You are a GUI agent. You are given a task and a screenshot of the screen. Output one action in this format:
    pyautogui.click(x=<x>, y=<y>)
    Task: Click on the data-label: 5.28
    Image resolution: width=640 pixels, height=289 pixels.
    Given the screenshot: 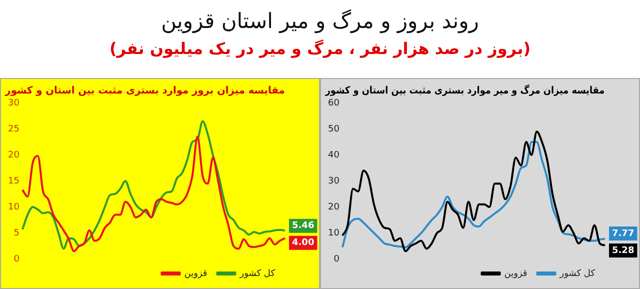 What is the action you would take?
    pyautogui.click(x=623, y=251)
    